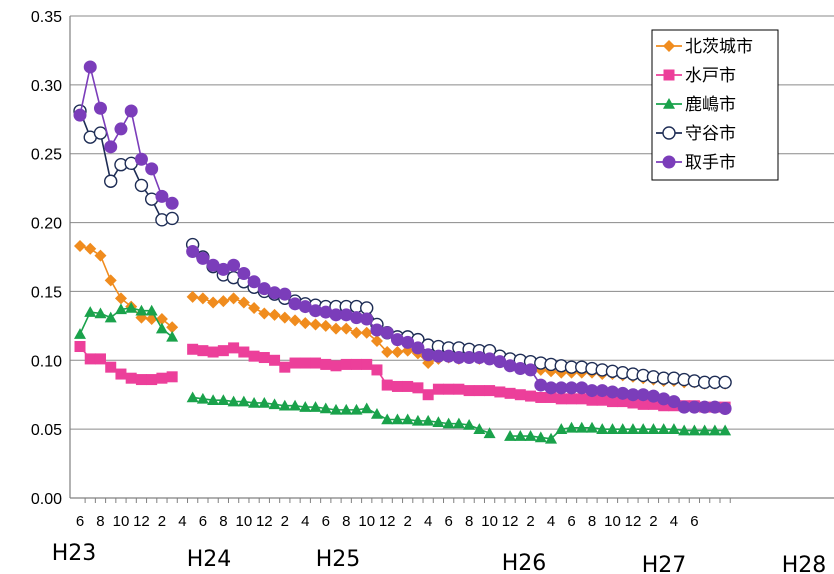 The height and width of the screenshot is (574, 834). Describe the element at coordinates (715, 105) in the screenshot. I see `legend-box` at that location.